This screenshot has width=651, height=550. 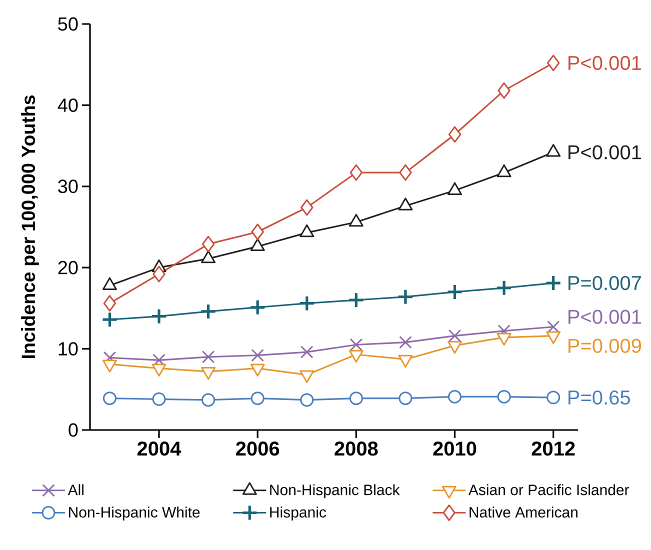 I want to click on legend-label: Non-Hispanic Black, so click(x=335, y=491).